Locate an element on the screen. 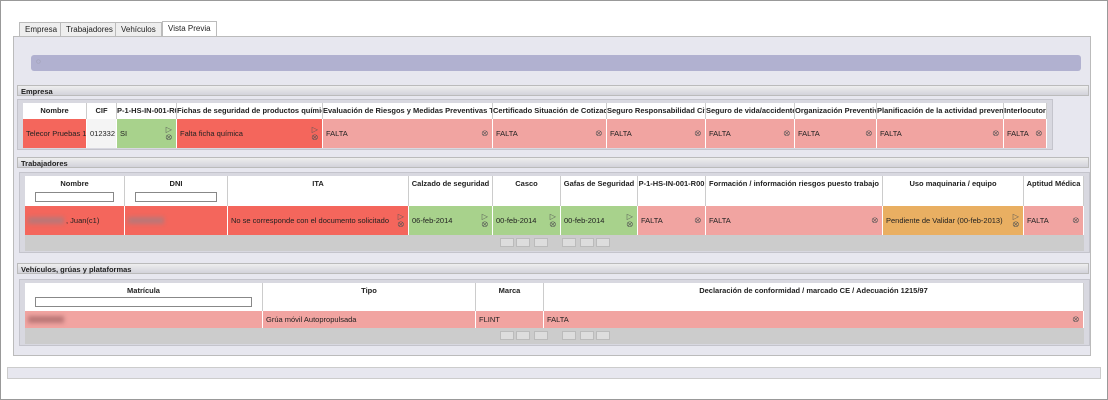 This screenshot has height=400, width=1108. tab: Vehículos is located at coordinates (138, 29).